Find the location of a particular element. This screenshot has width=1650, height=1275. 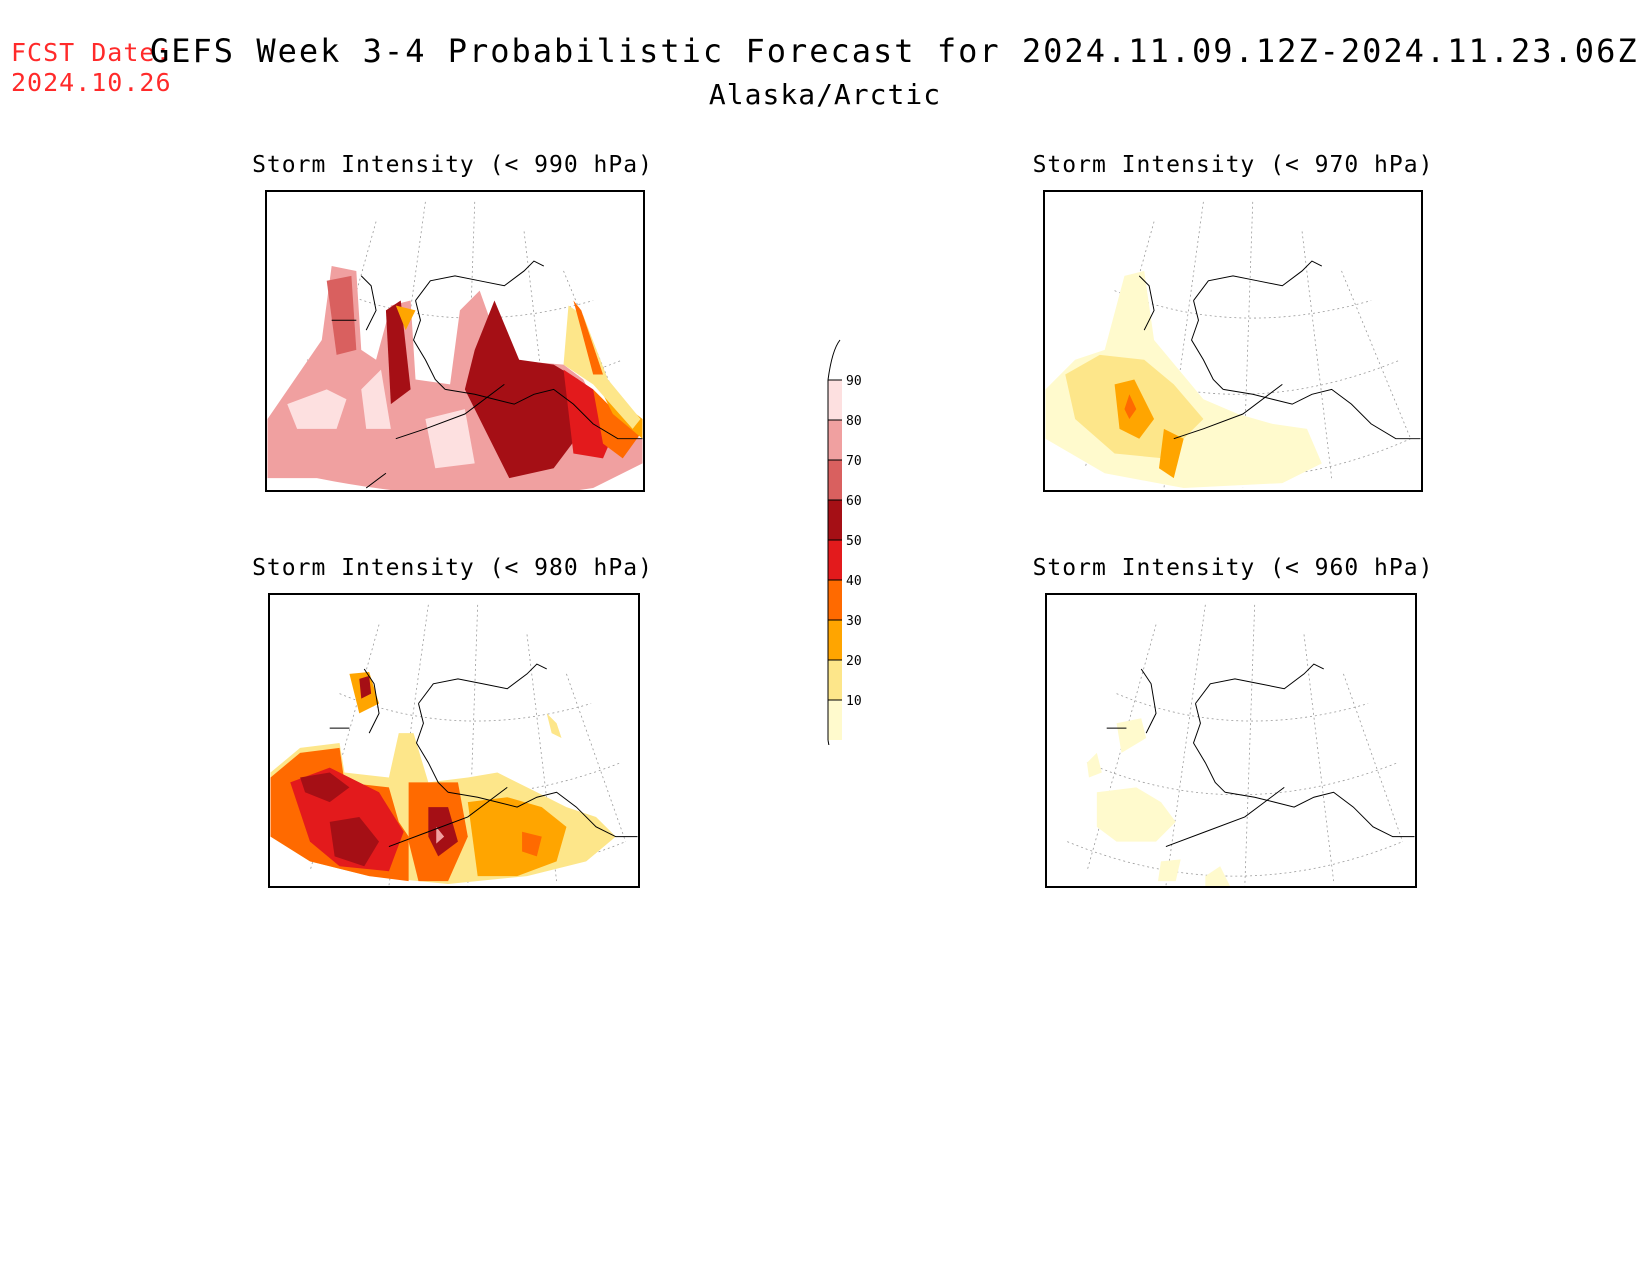

panel-title-990: Storm Intensity (< 990 hPa) is located at coordinates (452, 165).